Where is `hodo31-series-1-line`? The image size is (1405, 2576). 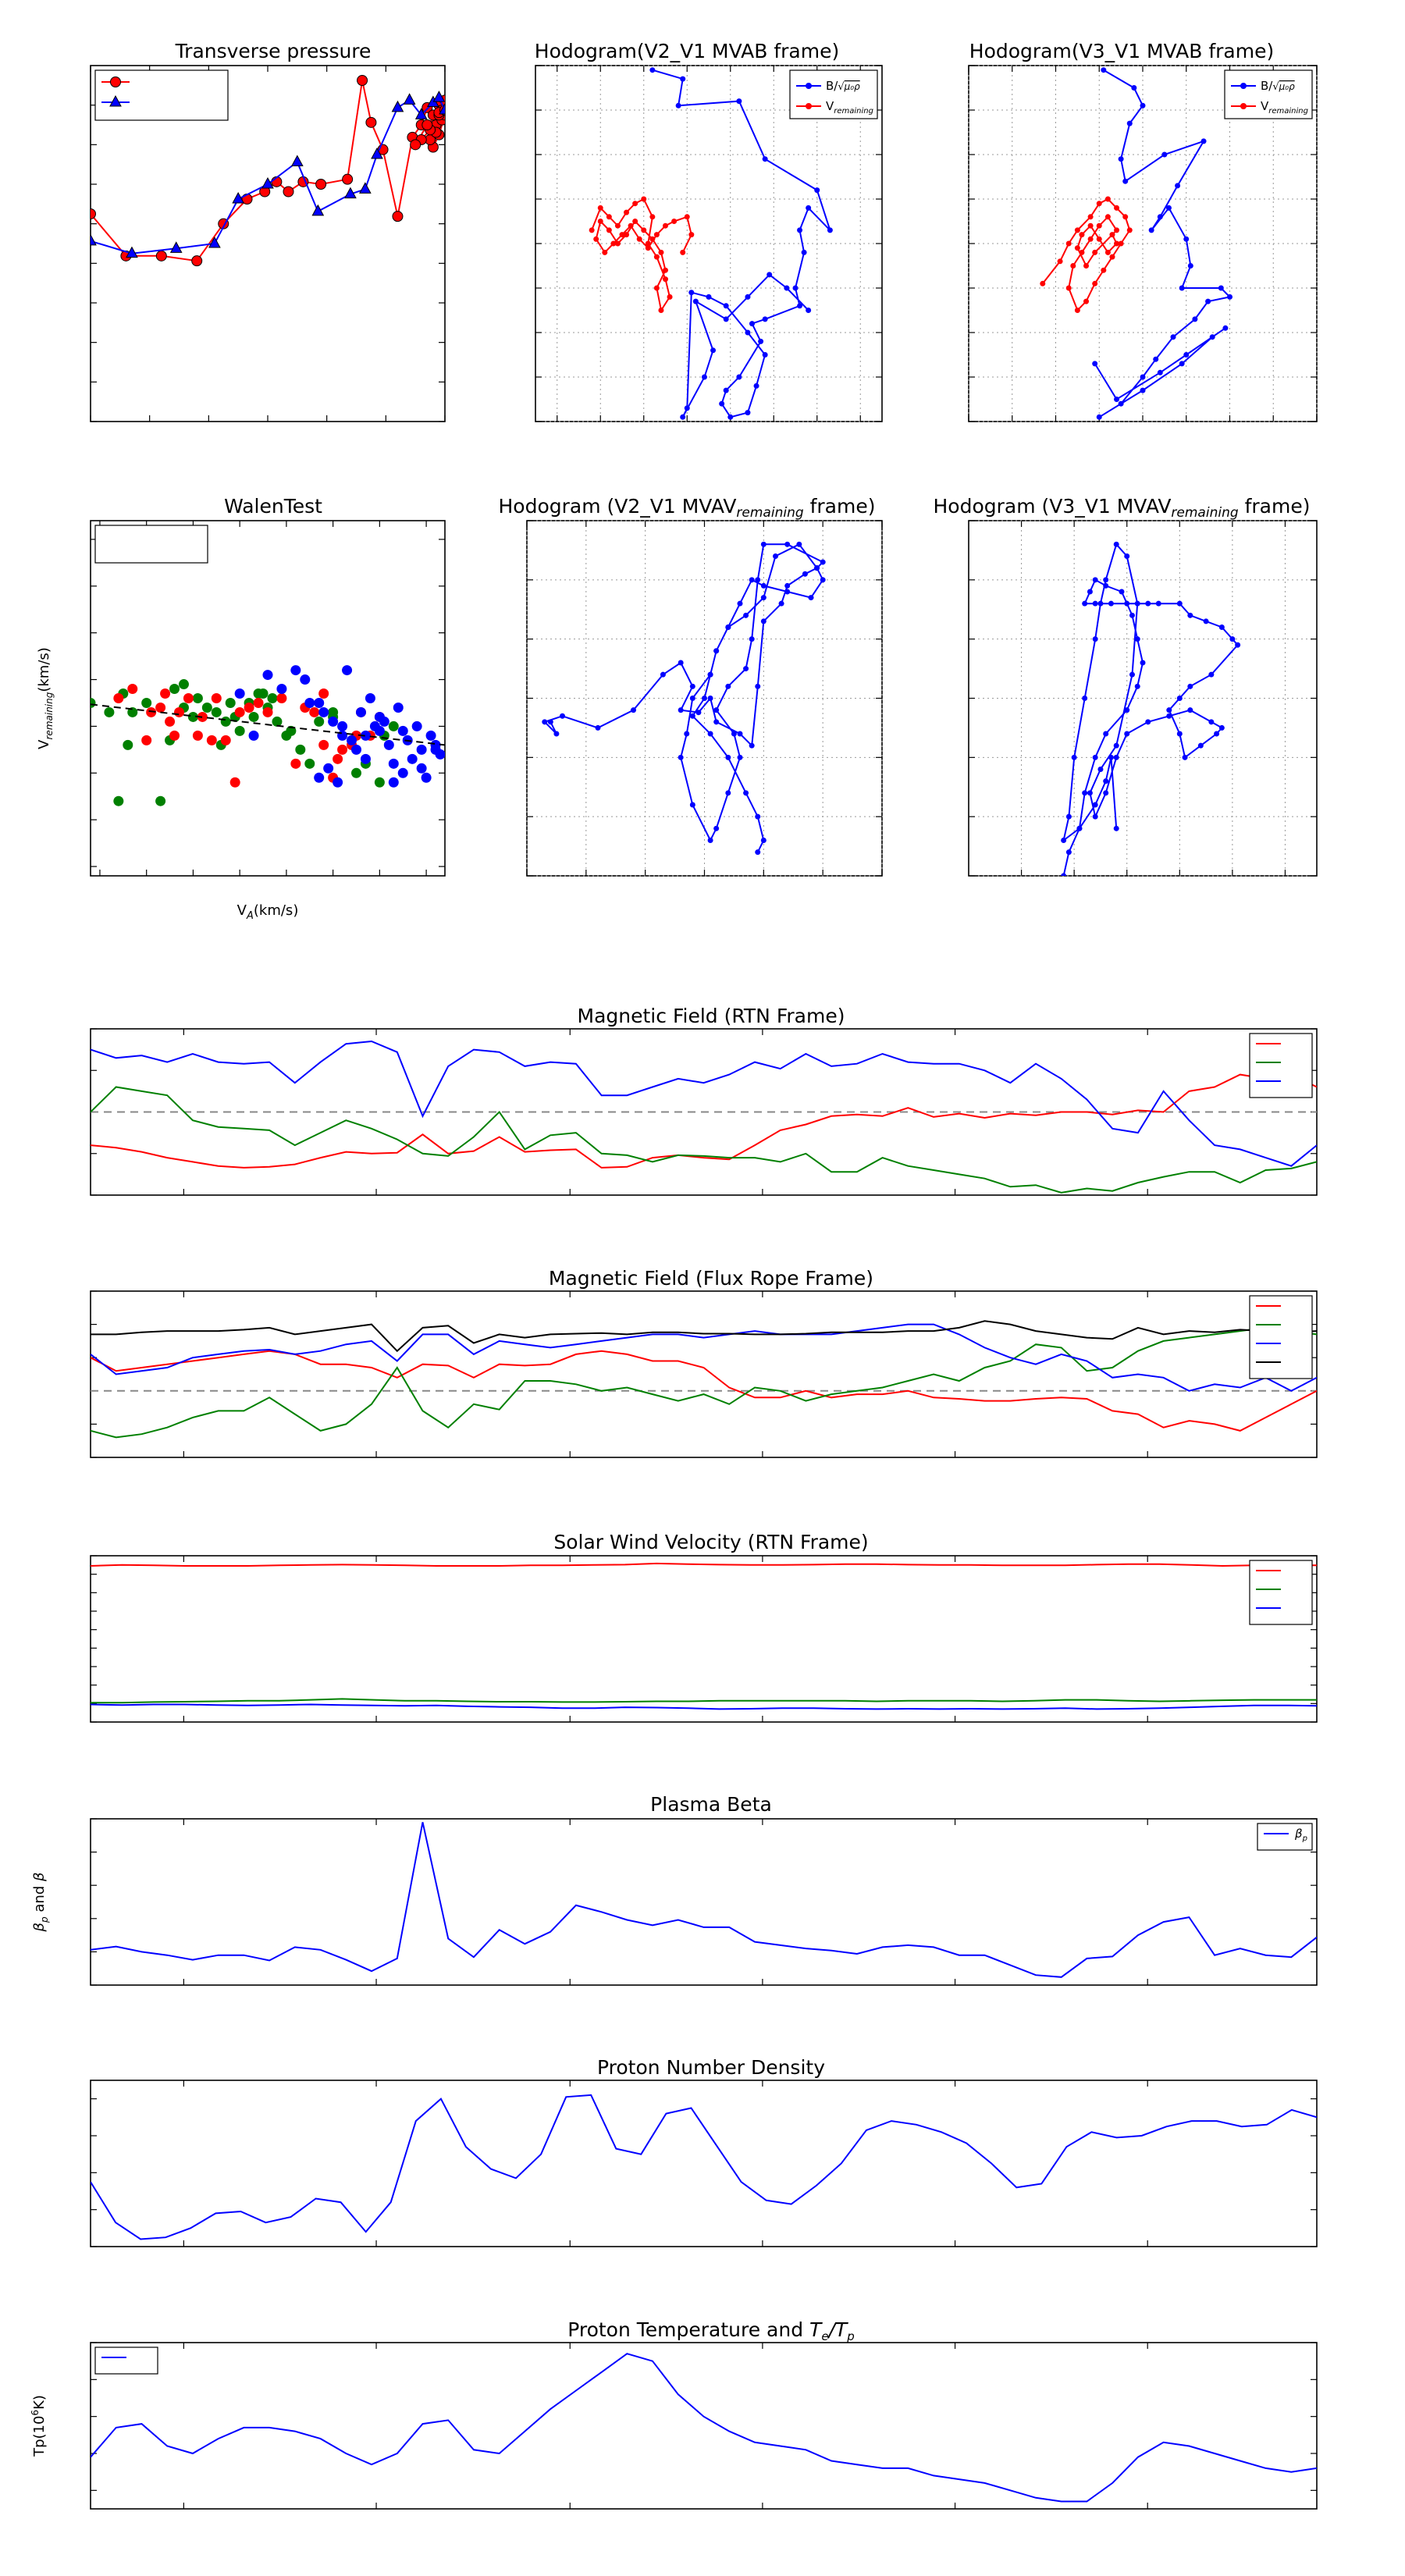 hodo31-series-1-line is located at coordinates (1163, 243).